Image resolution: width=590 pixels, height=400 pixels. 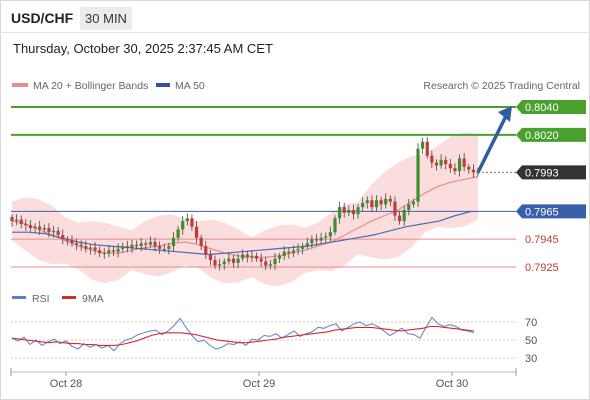 I want to click on rsi-panel: 70 50 30, so click(x=274, y=340).